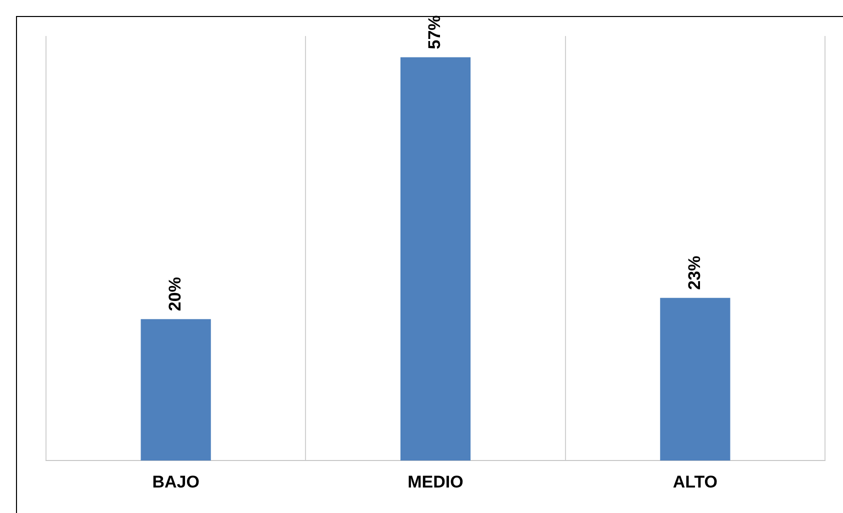 Image resolution: width=843 pixels, height=513 pixels. Describe the element at coordinates (694, 273) in the screenshot. I see `data-label: 23%` at that location.